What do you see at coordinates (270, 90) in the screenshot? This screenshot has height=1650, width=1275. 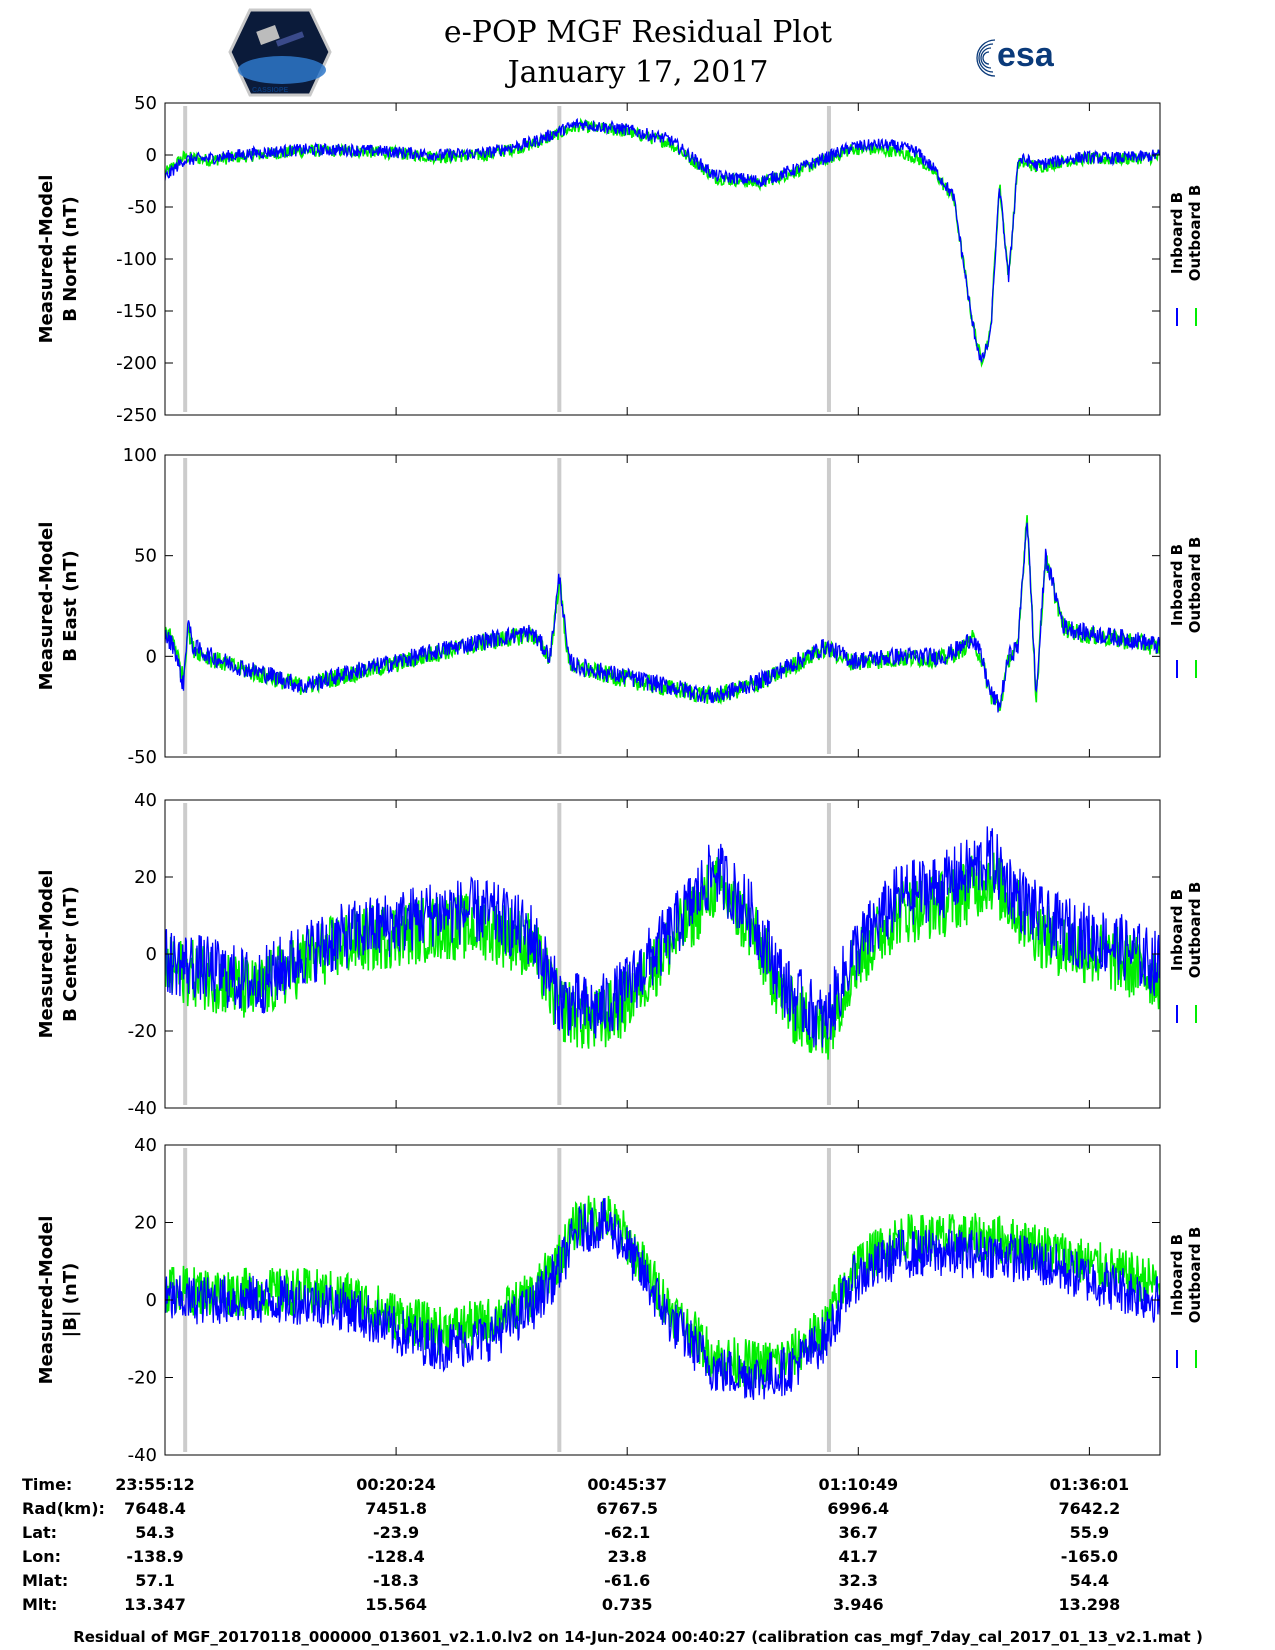 I see `cassiope-logo-text: CASSIOPE` at bounding box center [270, 90].